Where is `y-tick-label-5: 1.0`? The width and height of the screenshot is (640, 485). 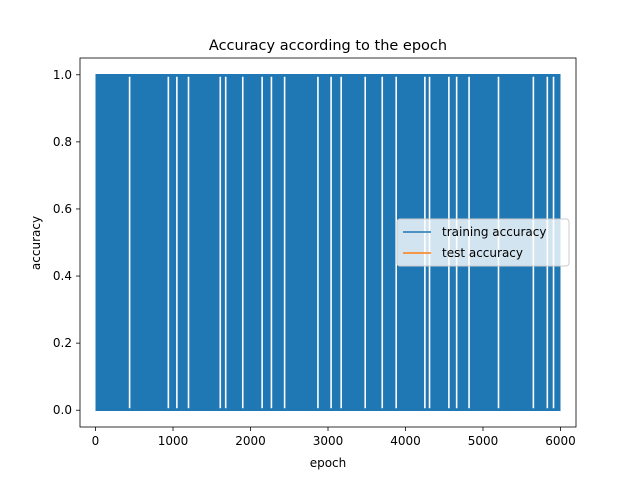
y-tick-label-5: 1.0 is located at coordinates (62, 75).